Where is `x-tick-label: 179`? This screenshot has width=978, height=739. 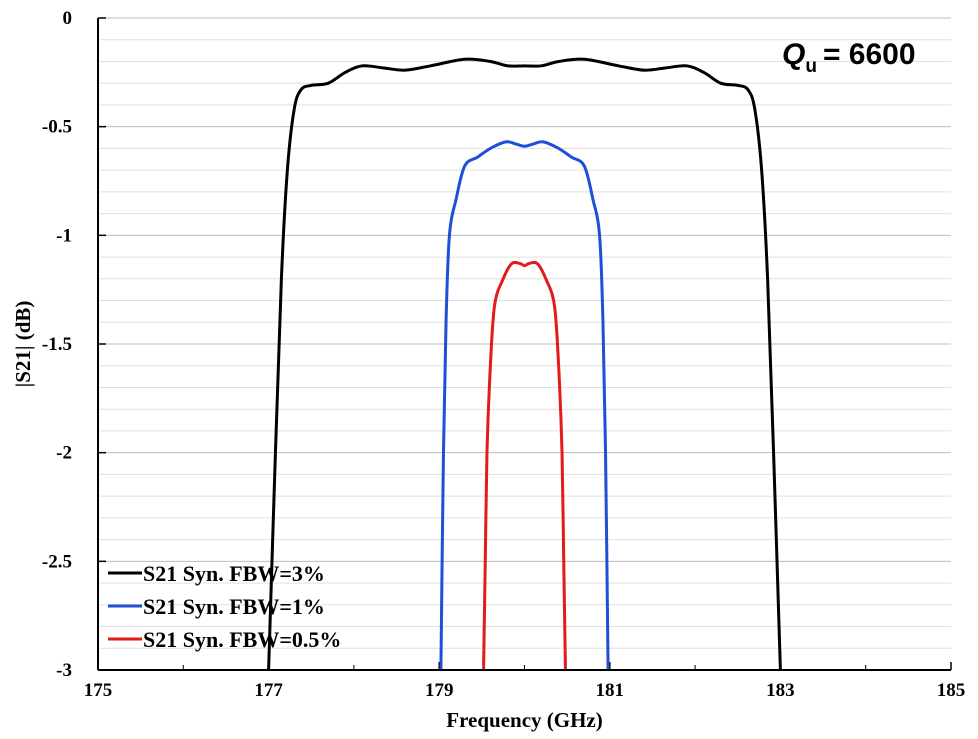 x-tick-label: 179 is located at coordinates (439, 690).